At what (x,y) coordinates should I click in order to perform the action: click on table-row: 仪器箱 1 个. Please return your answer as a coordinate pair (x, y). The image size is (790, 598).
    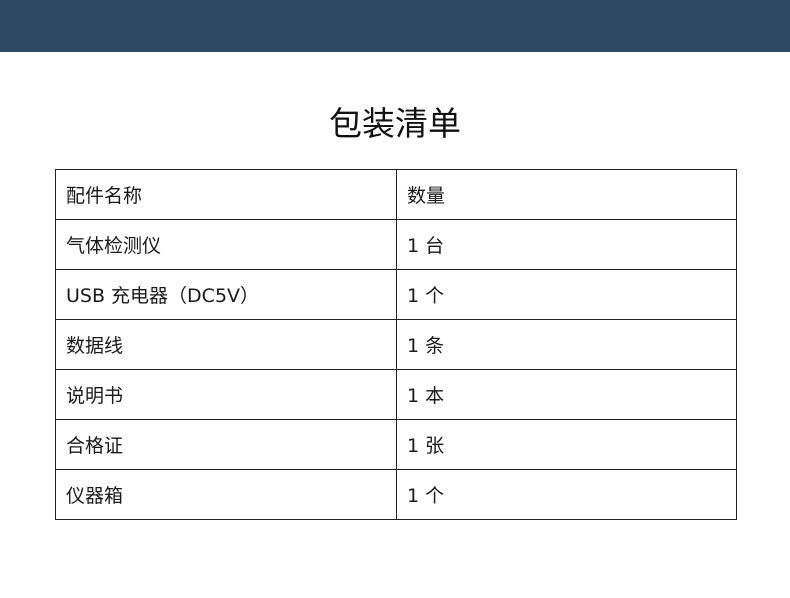
    Looking at the image, I should click on (396, 494).